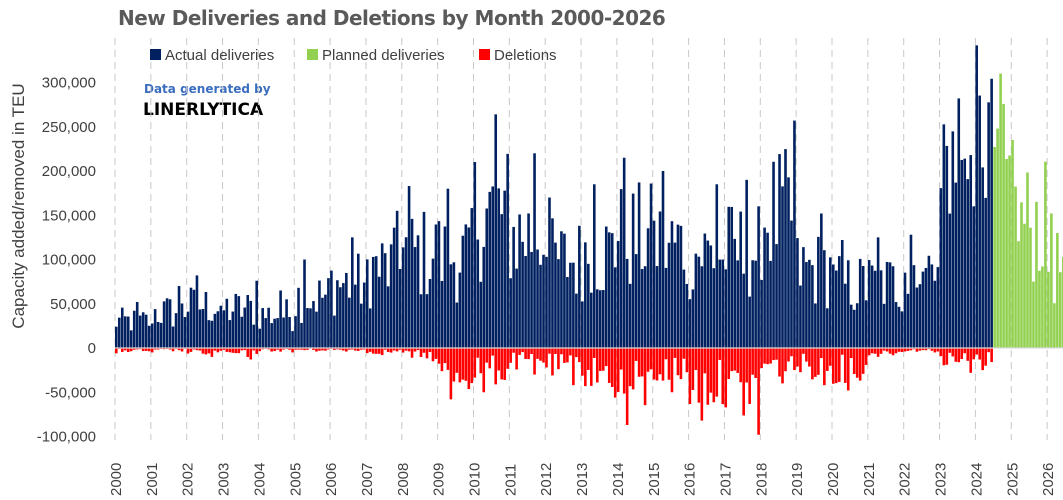  What do you see at coordinates (618, 479) in the screenshot?
I see `x-tick-label: 2014` at bounding box center [618, 479].